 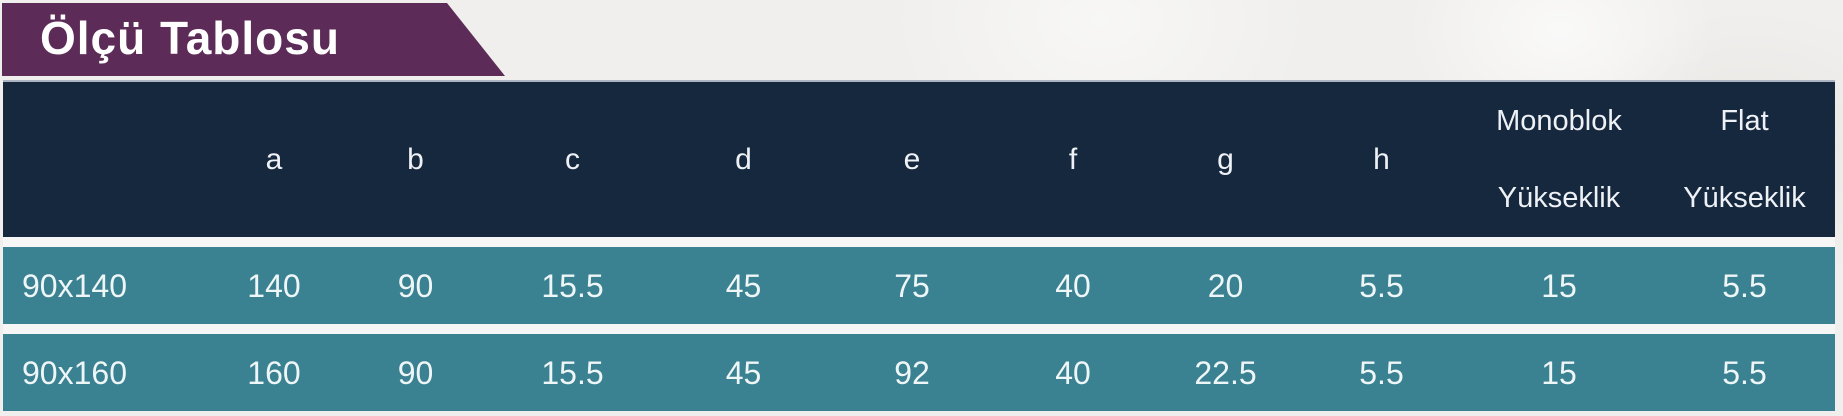 I want to click on header-cell-h: h, so click(x=1381, y=159).